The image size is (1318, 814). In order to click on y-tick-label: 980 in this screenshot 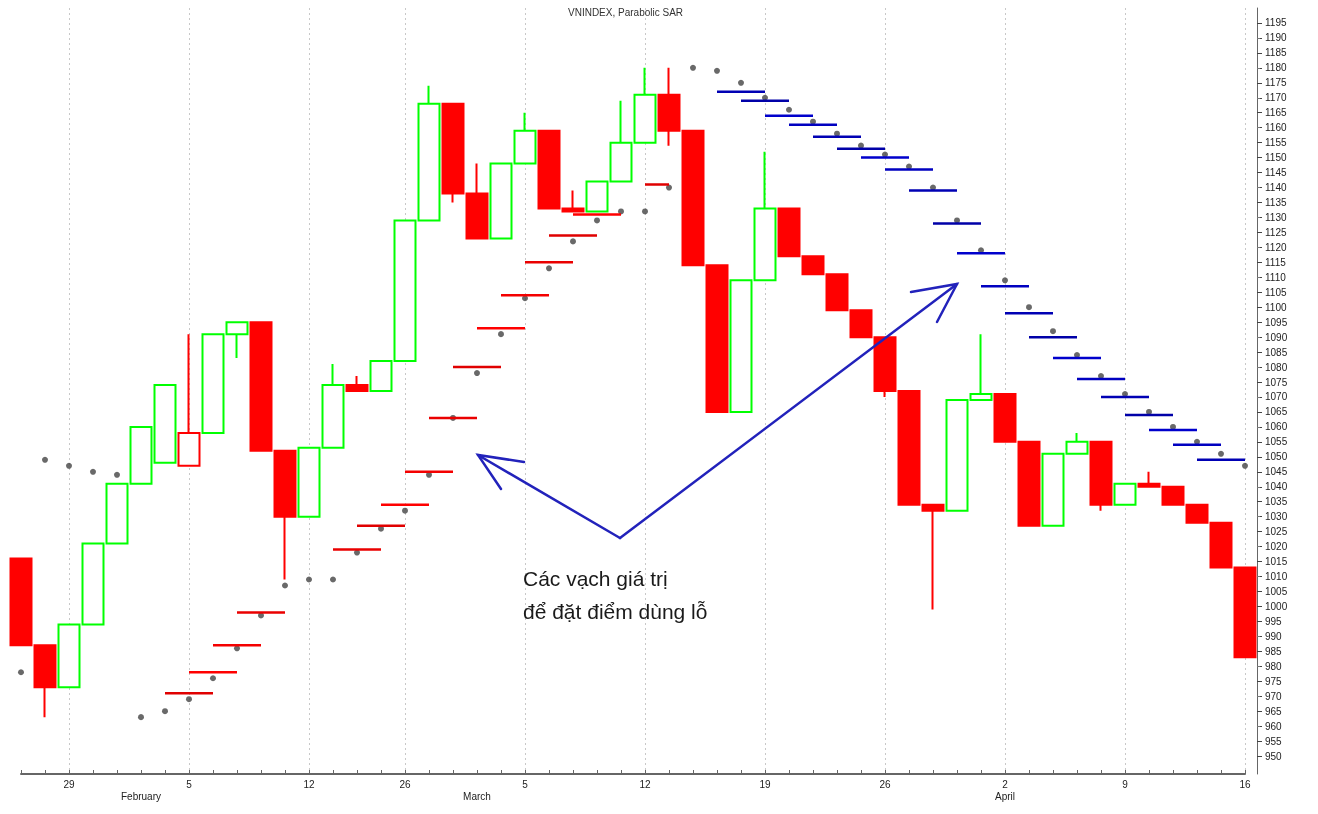, I will do `click(1274, 666)`.